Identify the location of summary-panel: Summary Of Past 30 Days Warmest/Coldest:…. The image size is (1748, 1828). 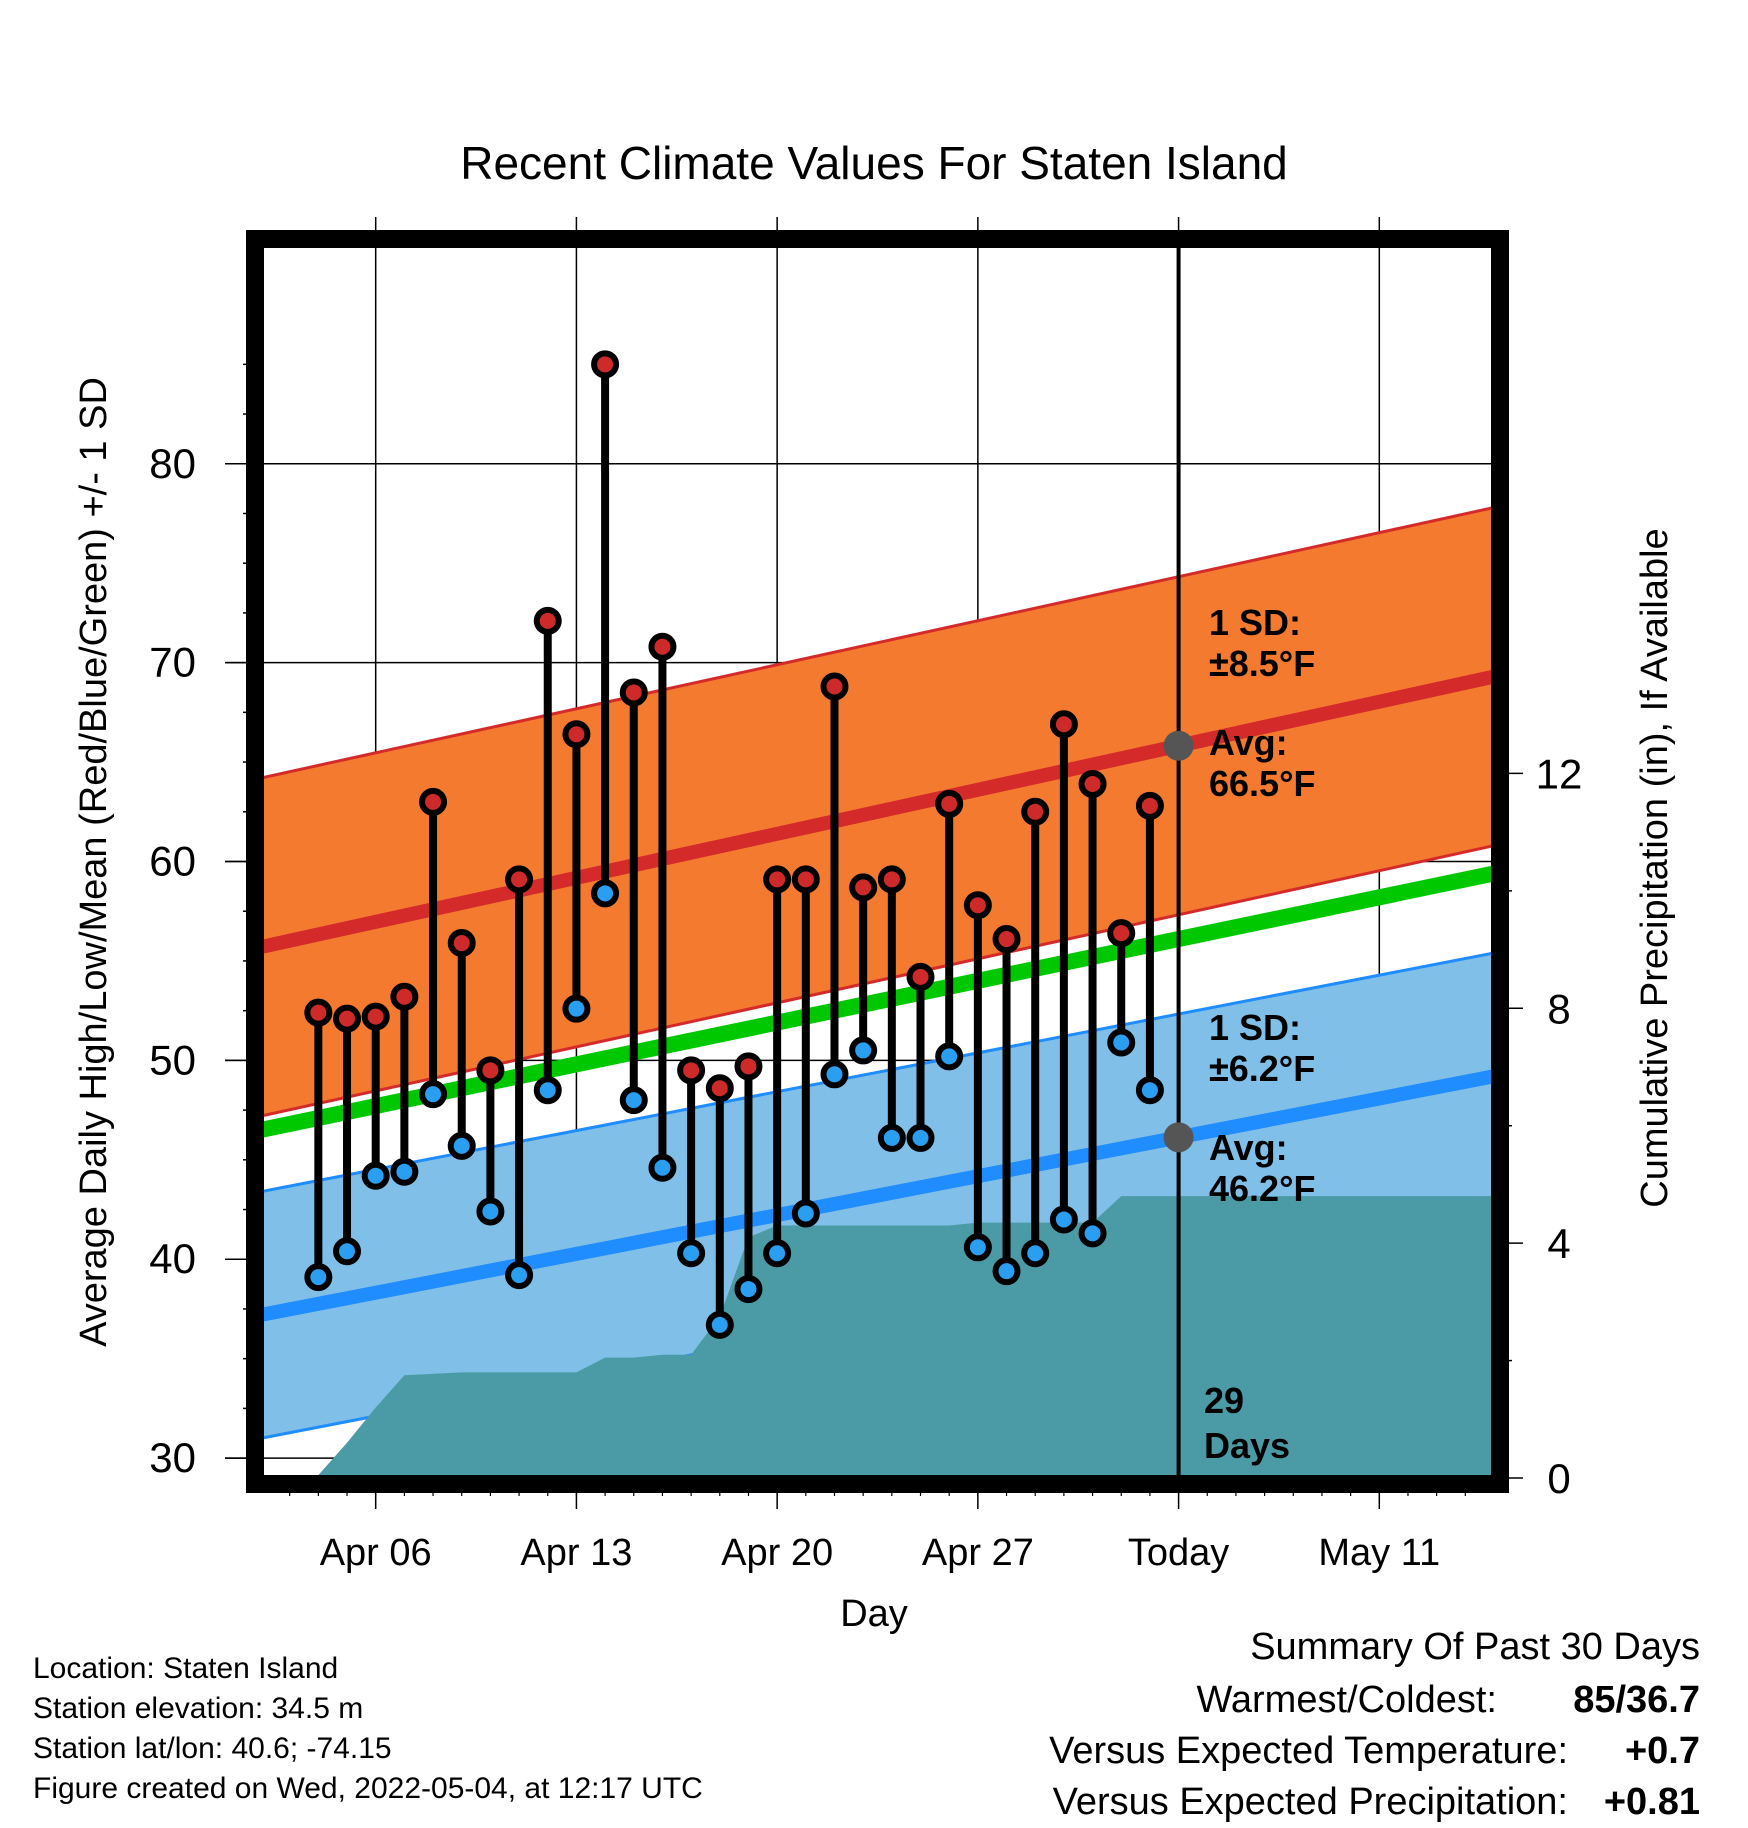
(1374, 1724).